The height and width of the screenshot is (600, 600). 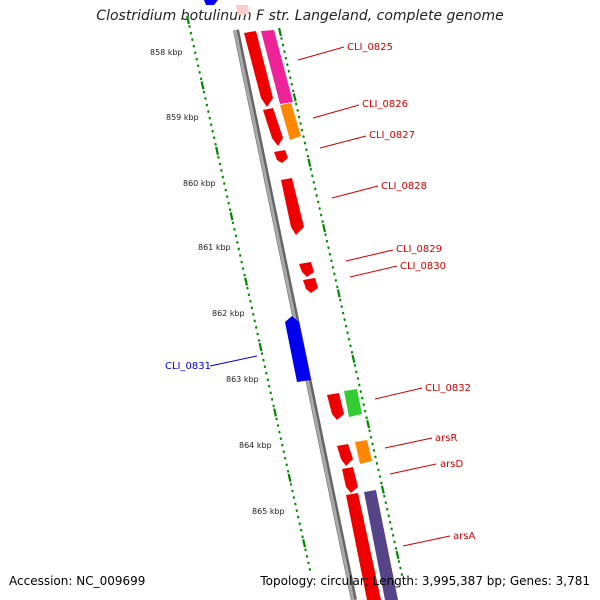 What do you see at coordinates (290, 121) in the screenshot?
I see `gene-cli-0826-cog` at bounding box center [290, 121].